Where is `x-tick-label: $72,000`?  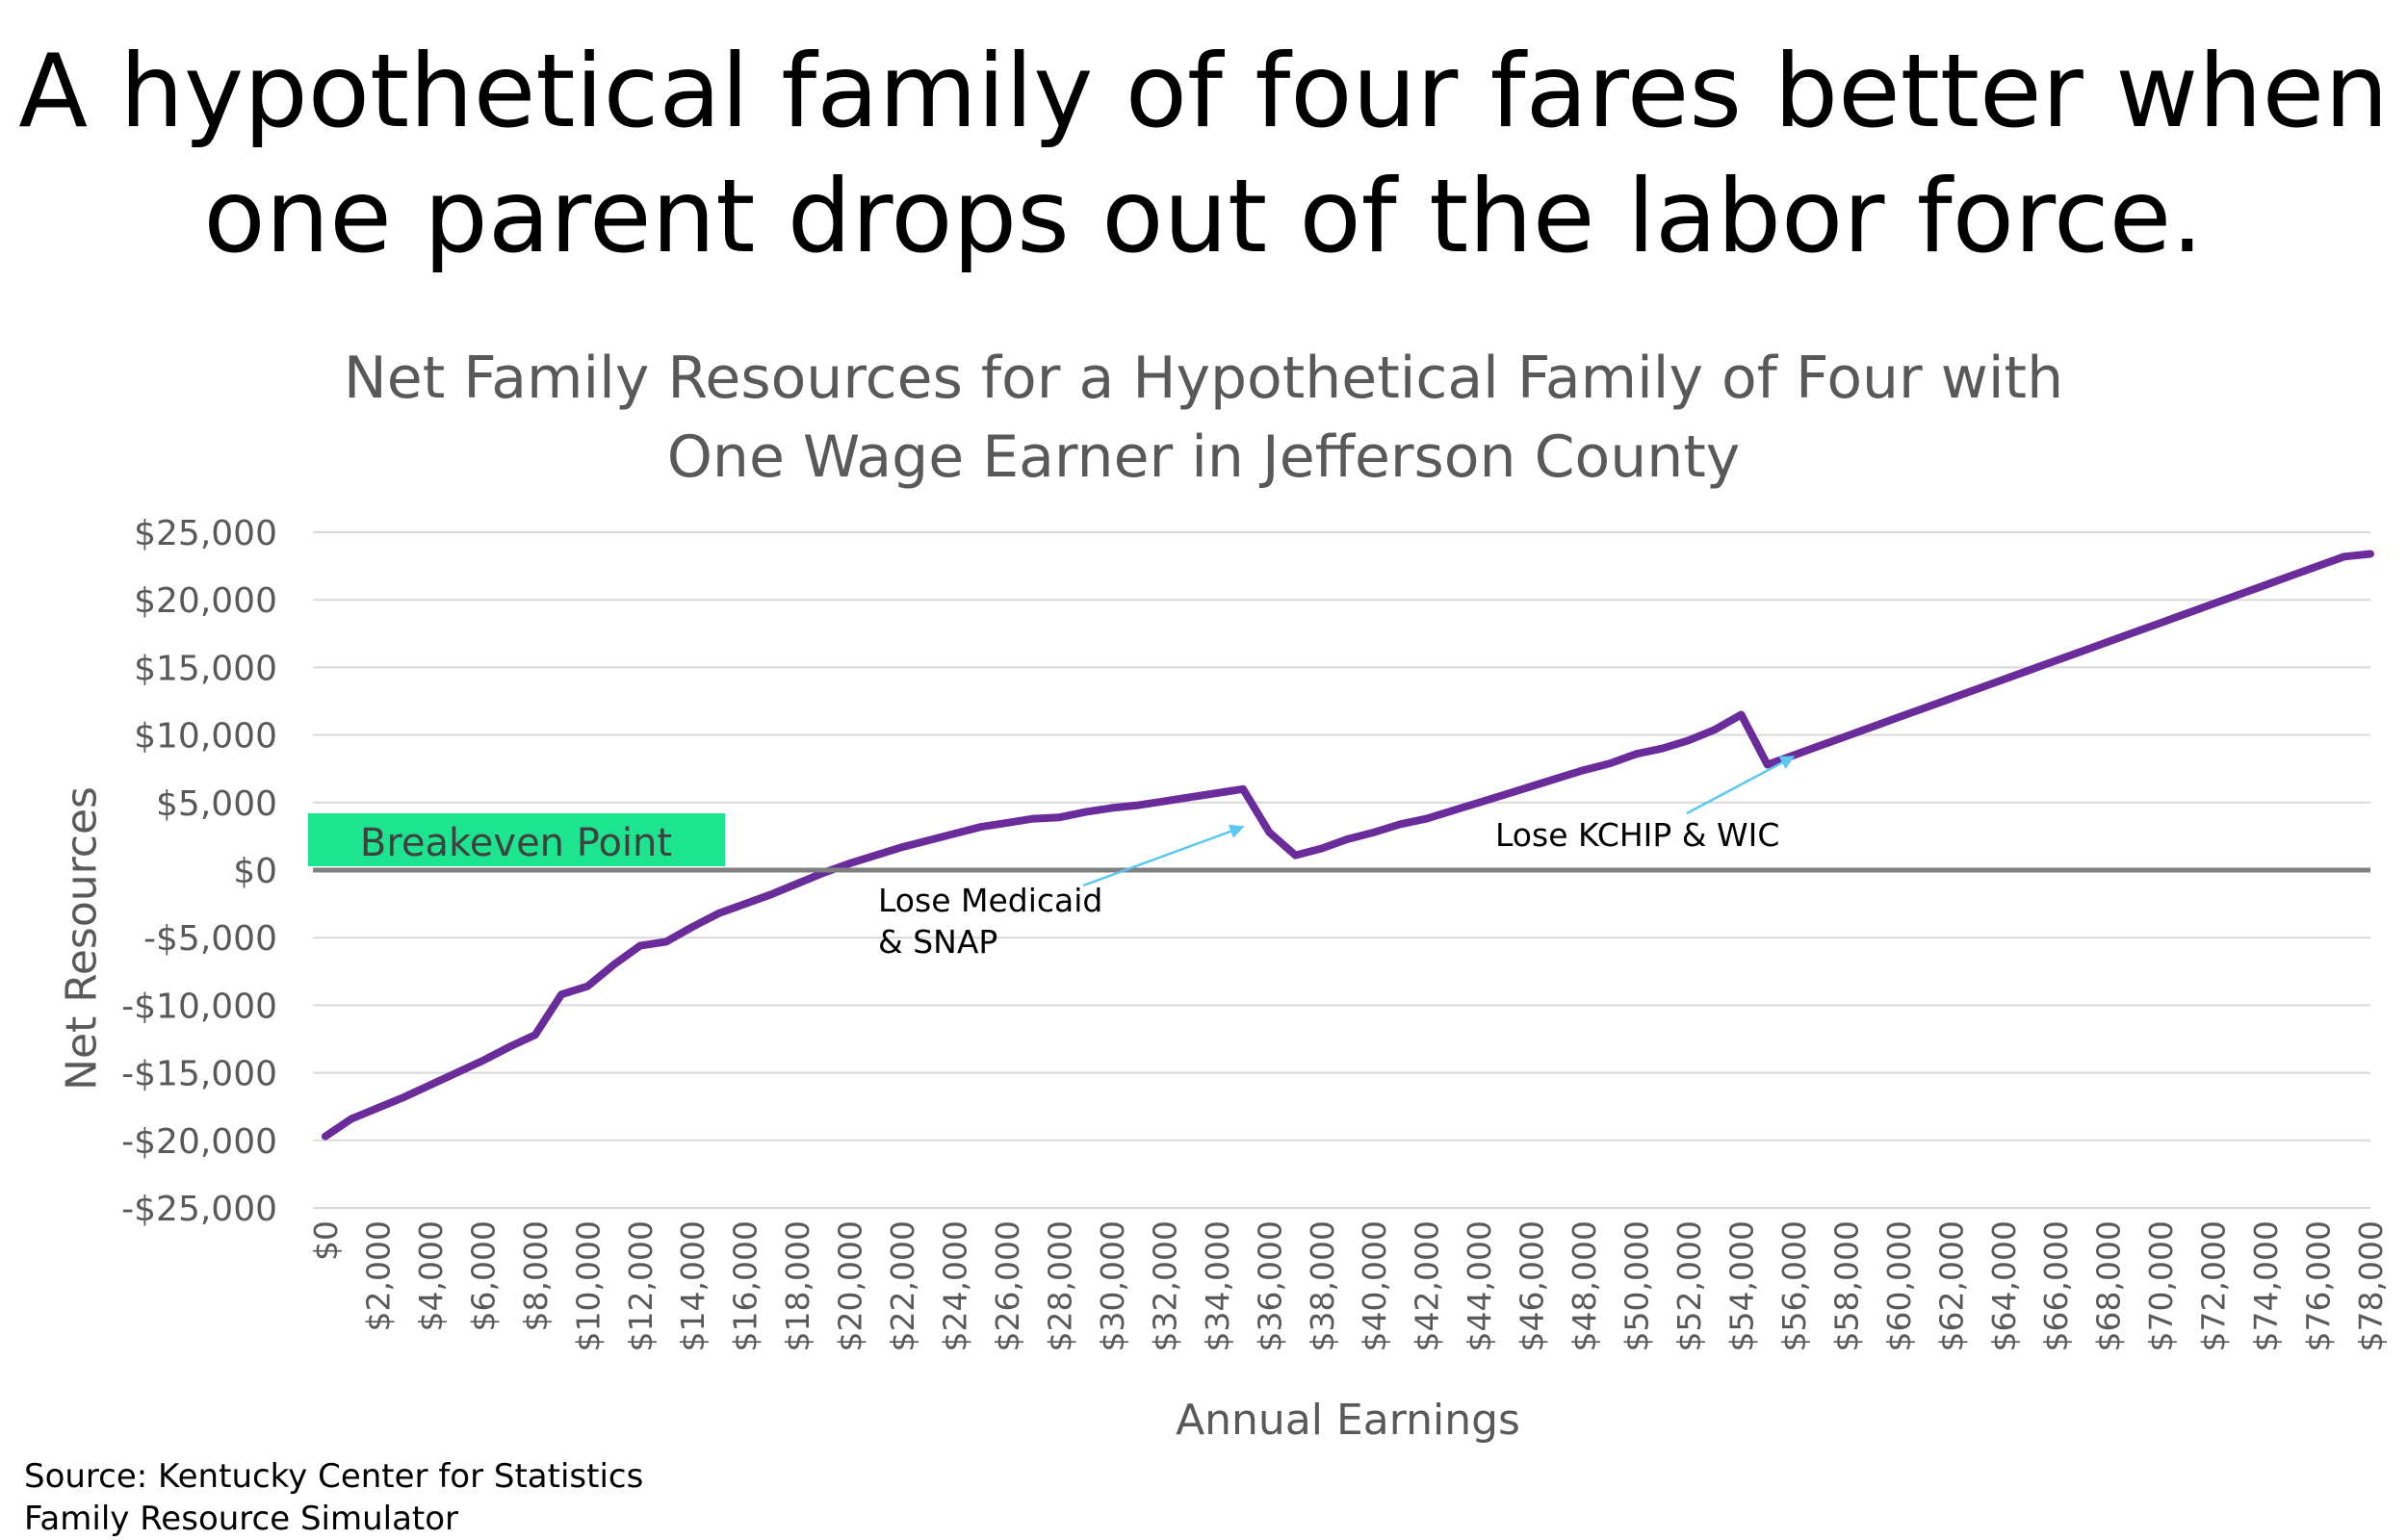
x-tick-label: $72,000 is located at coordinates (2214, 1285).